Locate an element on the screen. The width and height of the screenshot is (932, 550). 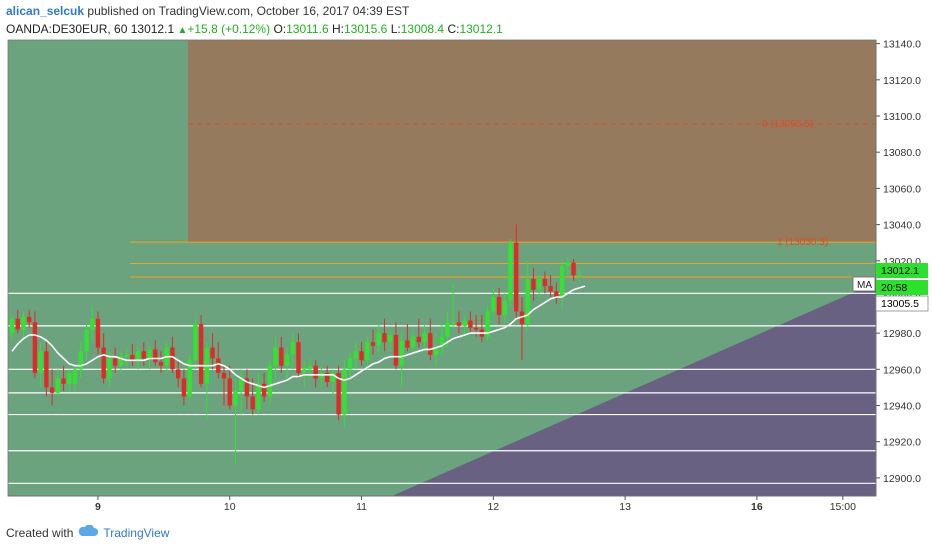
last-price: 13012.1 is located at coordinates (152, 29).